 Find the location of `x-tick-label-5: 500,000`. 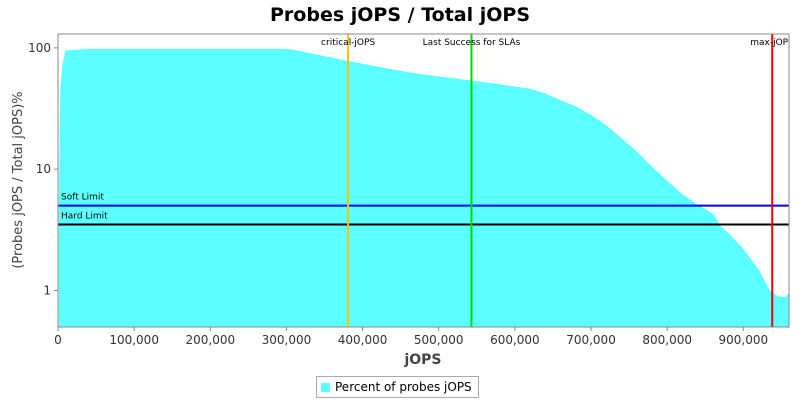

x-tick-label-5: 500,000 is located at coordinates (439, 340).